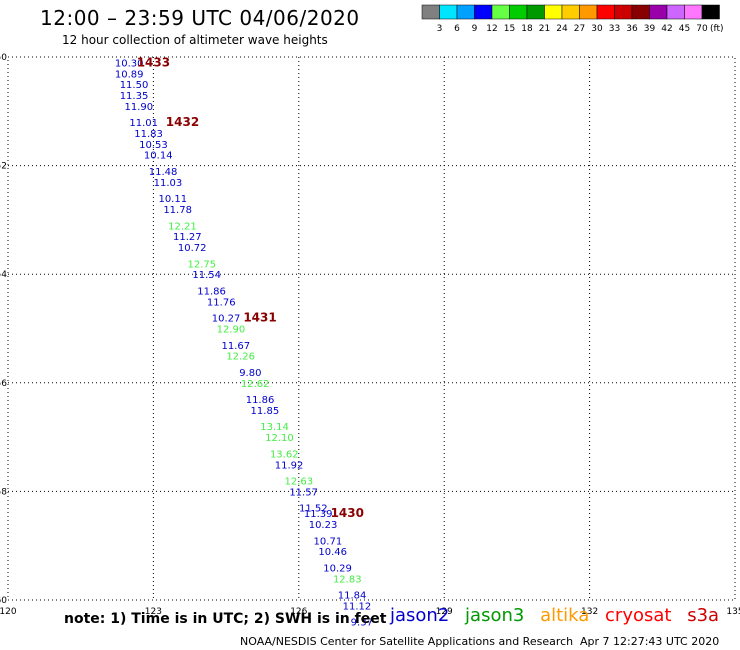  I want to click on wave-height-label: 11.50, so click(134, 85).